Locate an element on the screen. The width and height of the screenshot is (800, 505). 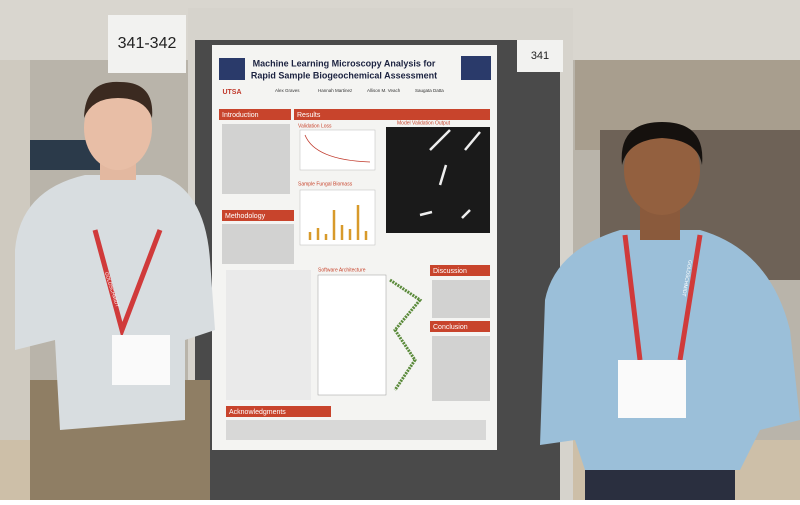
sign-left is located at coordinates (147, 44).